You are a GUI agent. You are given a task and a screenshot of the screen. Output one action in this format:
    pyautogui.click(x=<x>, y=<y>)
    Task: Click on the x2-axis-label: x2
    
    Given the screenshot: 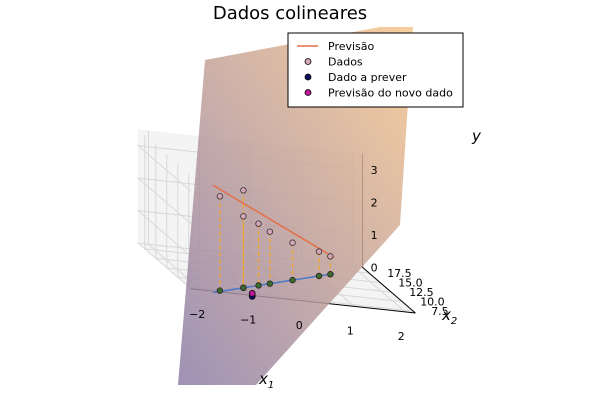 What is the action you would take?
    pyautogui.click(x=449, y=316)
    